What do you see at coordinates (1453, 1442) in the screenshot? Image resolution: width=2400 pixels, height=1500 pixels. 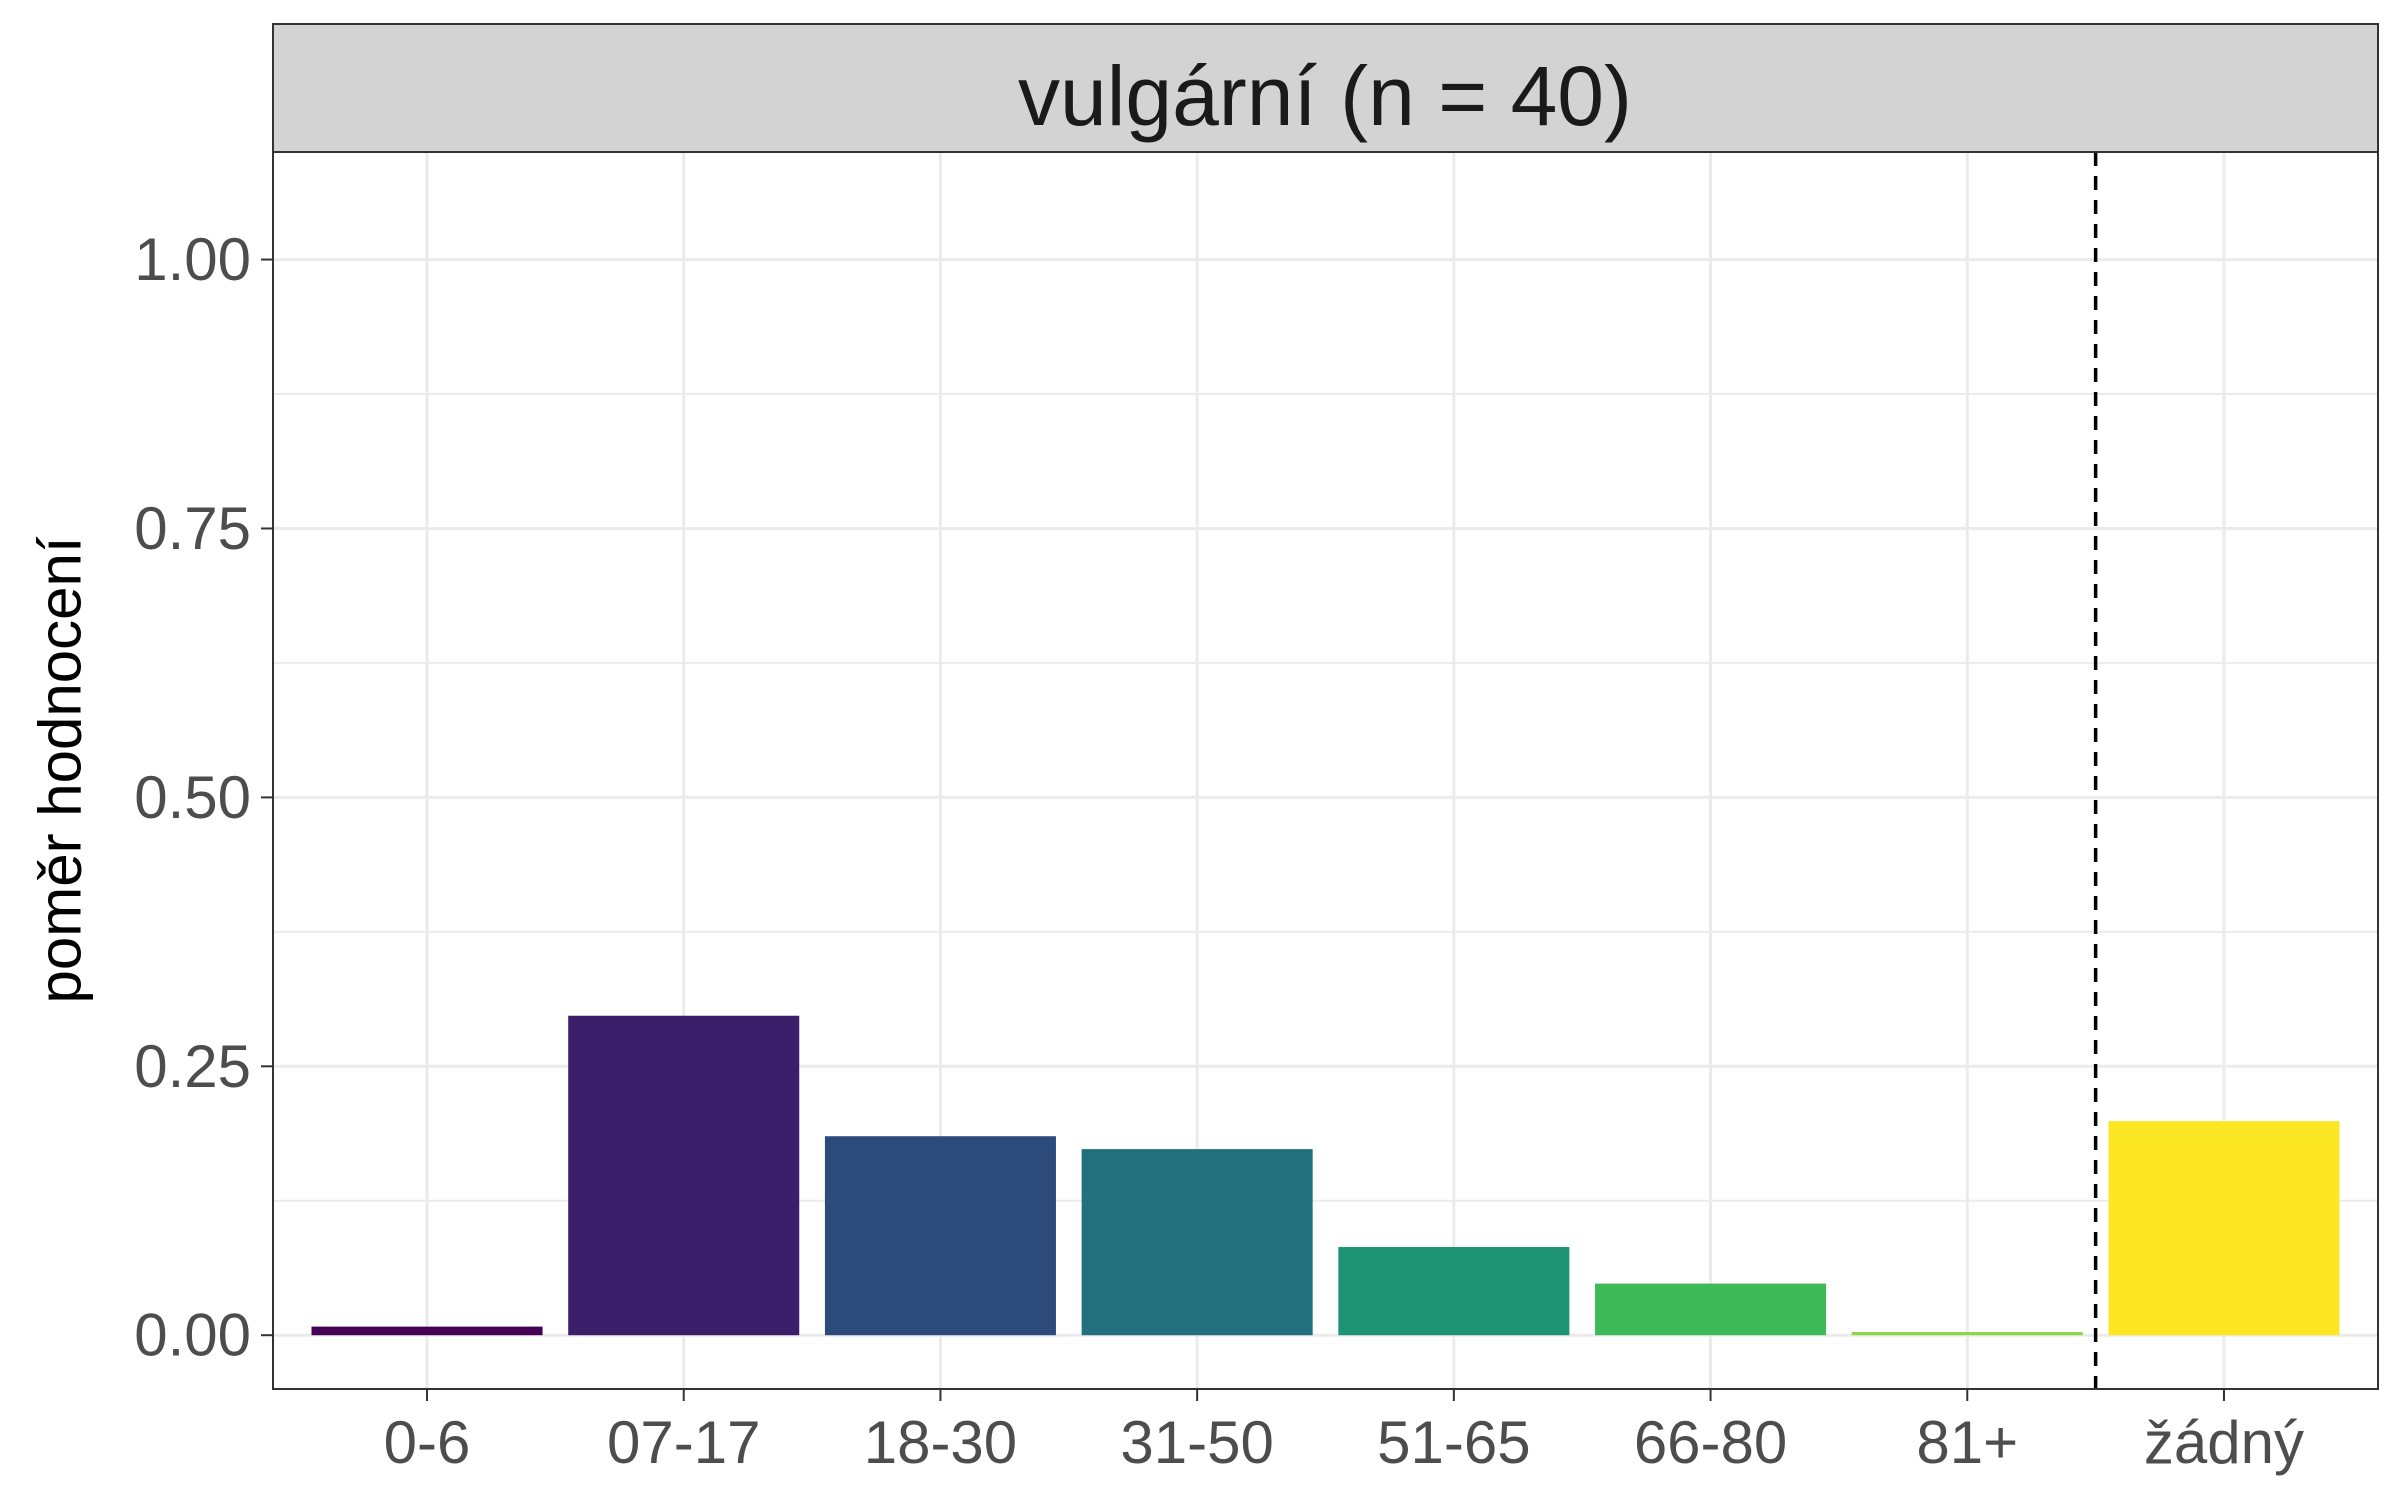 I see `x-tick-label: 51-65` at bounding box center [1453, 1442].